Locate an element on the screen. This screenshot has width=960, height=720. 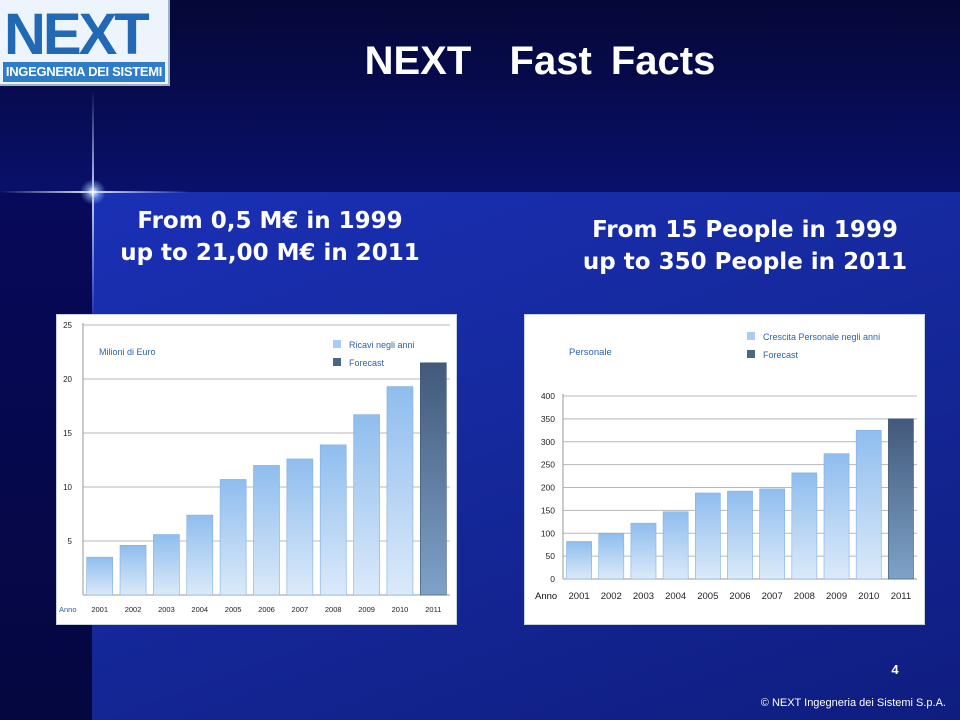
y-tick-label: 100 is located at coordinates (548, 533).